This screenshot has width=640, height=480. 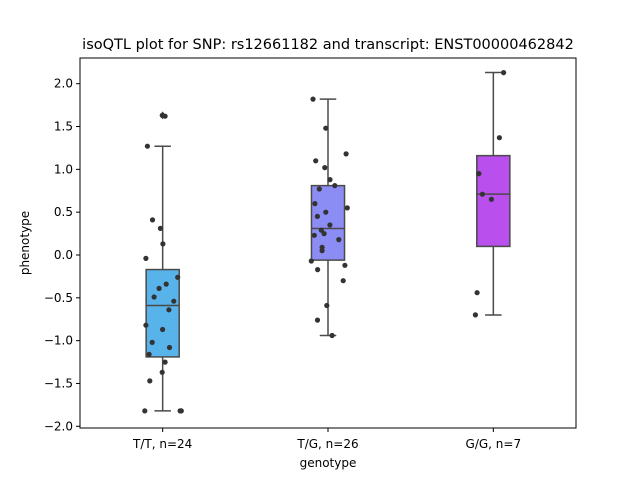 What do you see at coordinates (58, 383) in the screenshot?
I see `y-tick-label: −1.5` at bounding box center [58, 383].